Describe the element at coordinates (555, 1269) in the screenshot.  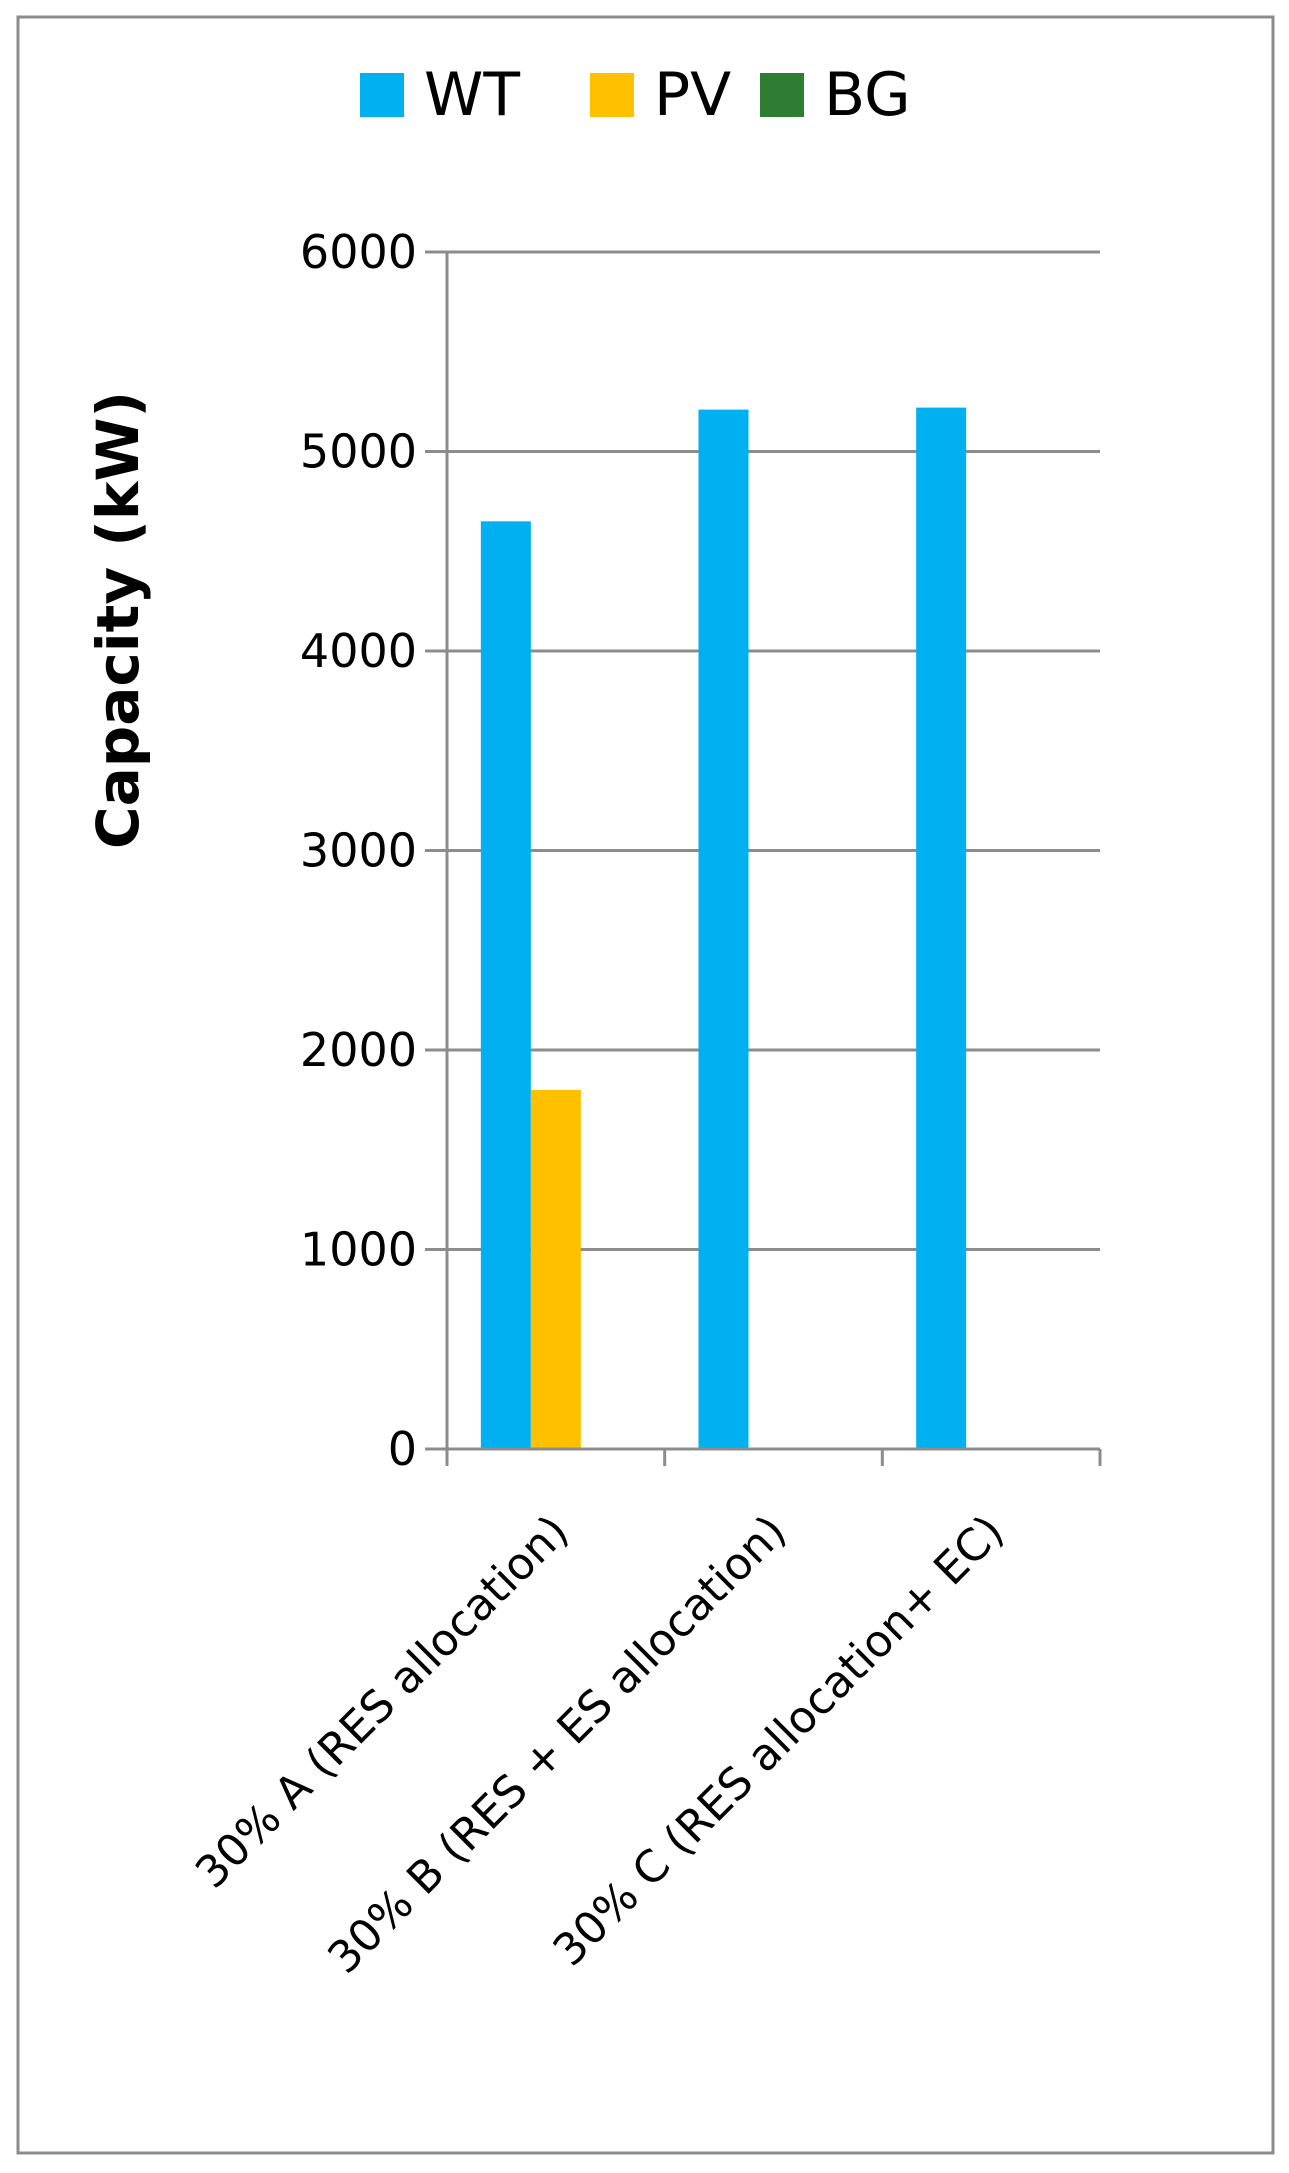
I see `bar-pv` at that location.